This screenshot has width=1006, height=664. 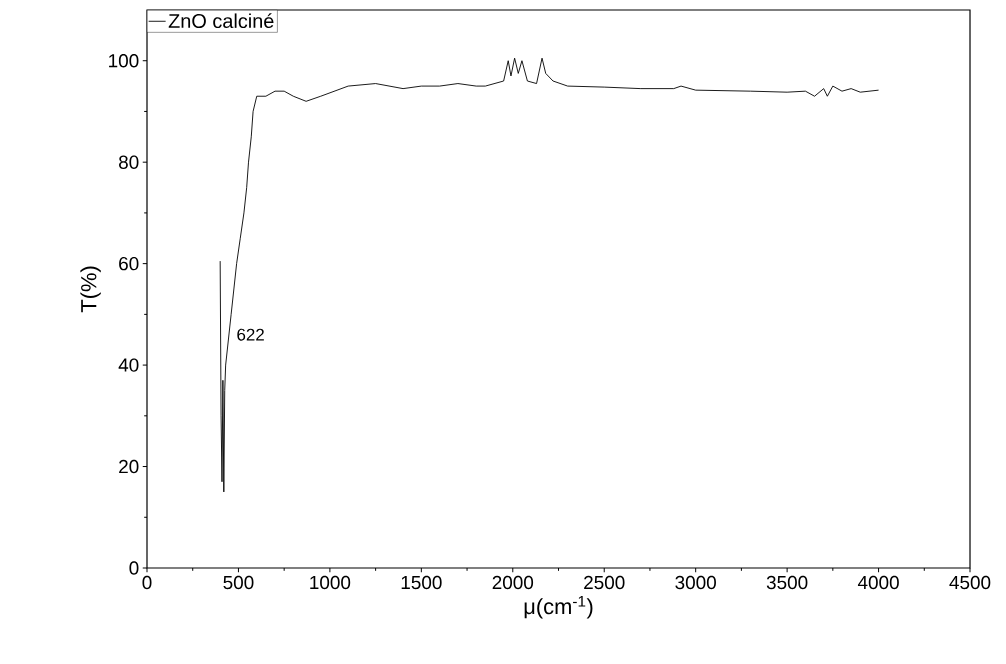 I want to click on x-tick-label: 1000, so click(x=330, y=582).